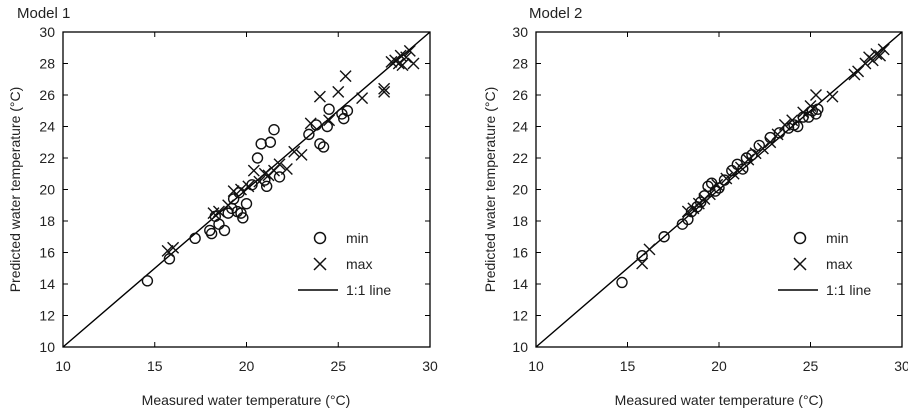  What do you see at coordinates (43, 13) in the screenshot?
I see `chart-title: Model 1` at bounding box center [43, 13].